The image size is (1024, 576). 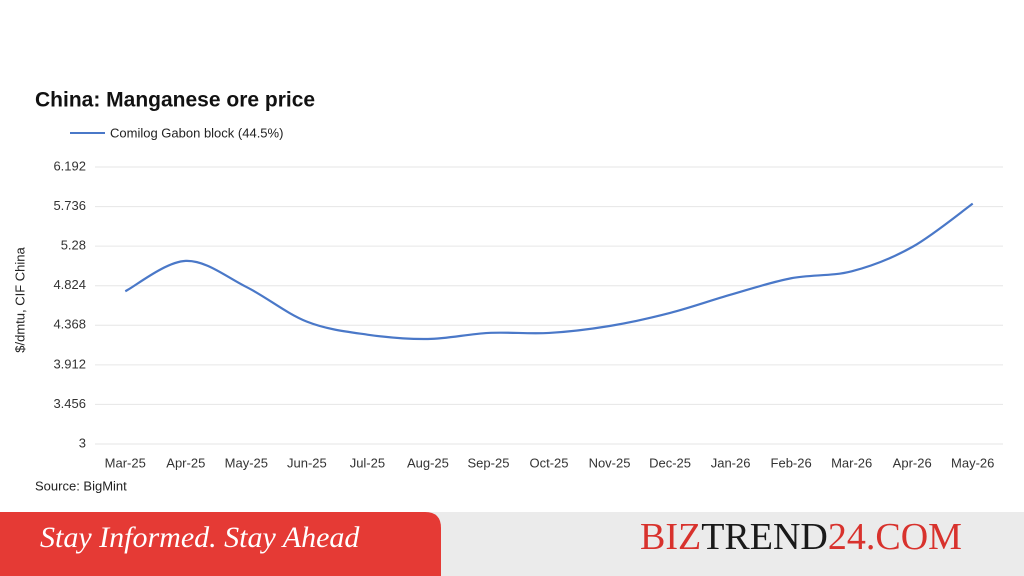 I want to click on brand: BIZTREND24.COM, so click(x=801, y=537).